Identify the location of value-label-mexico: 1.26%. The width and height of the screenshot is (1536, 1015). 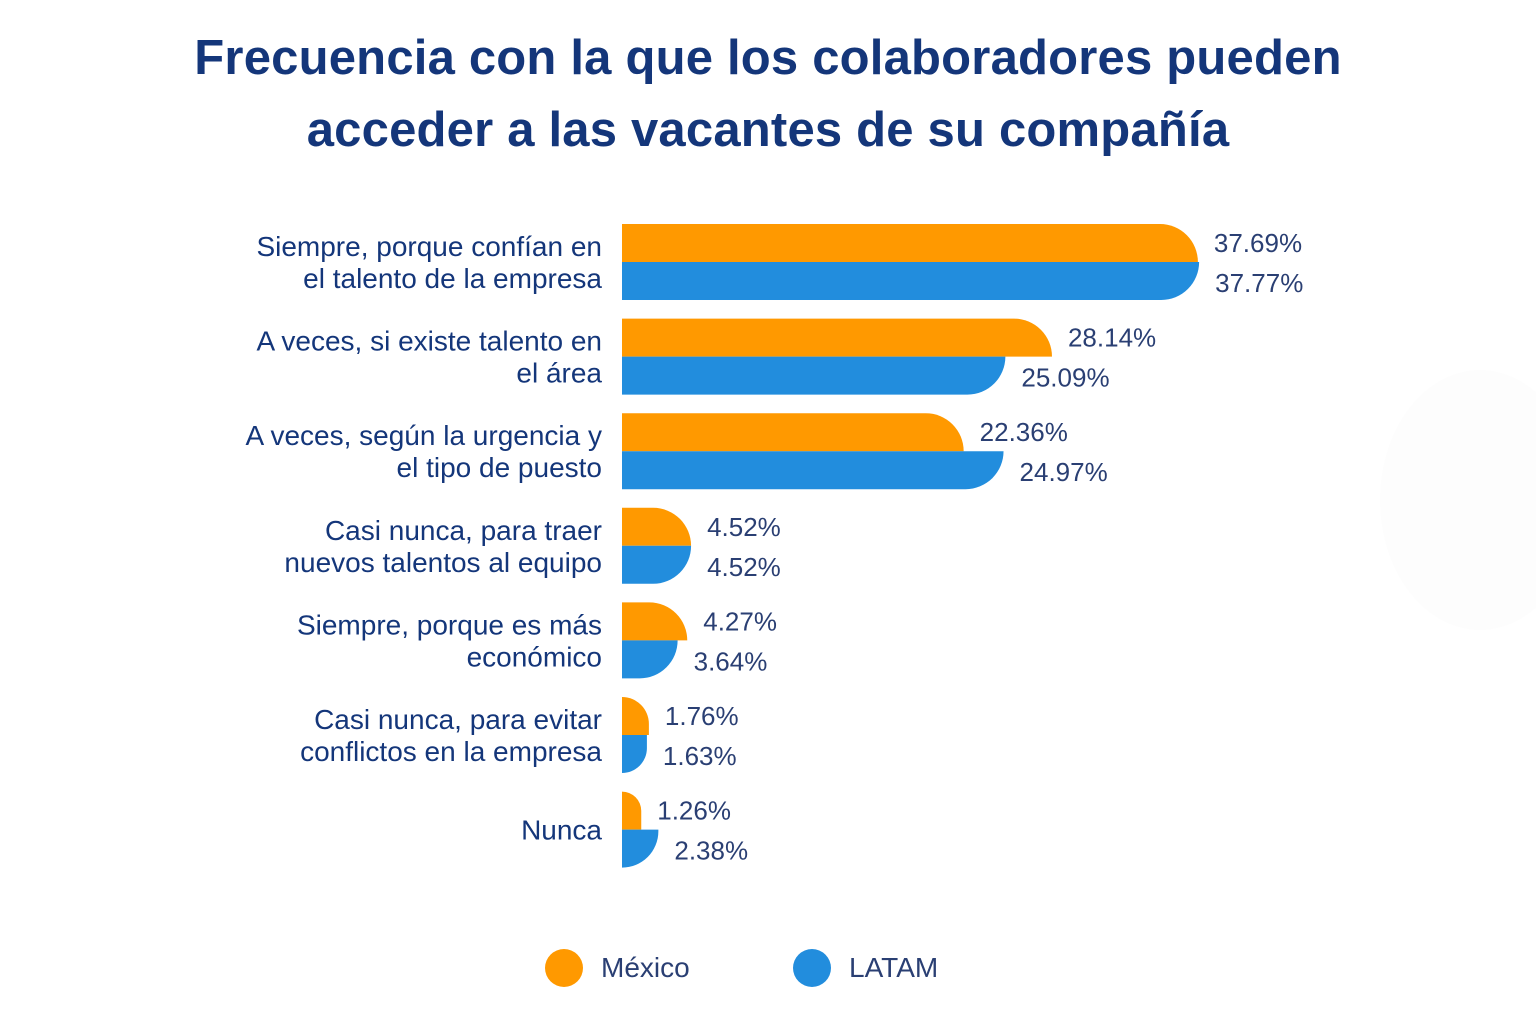
(694, 811).